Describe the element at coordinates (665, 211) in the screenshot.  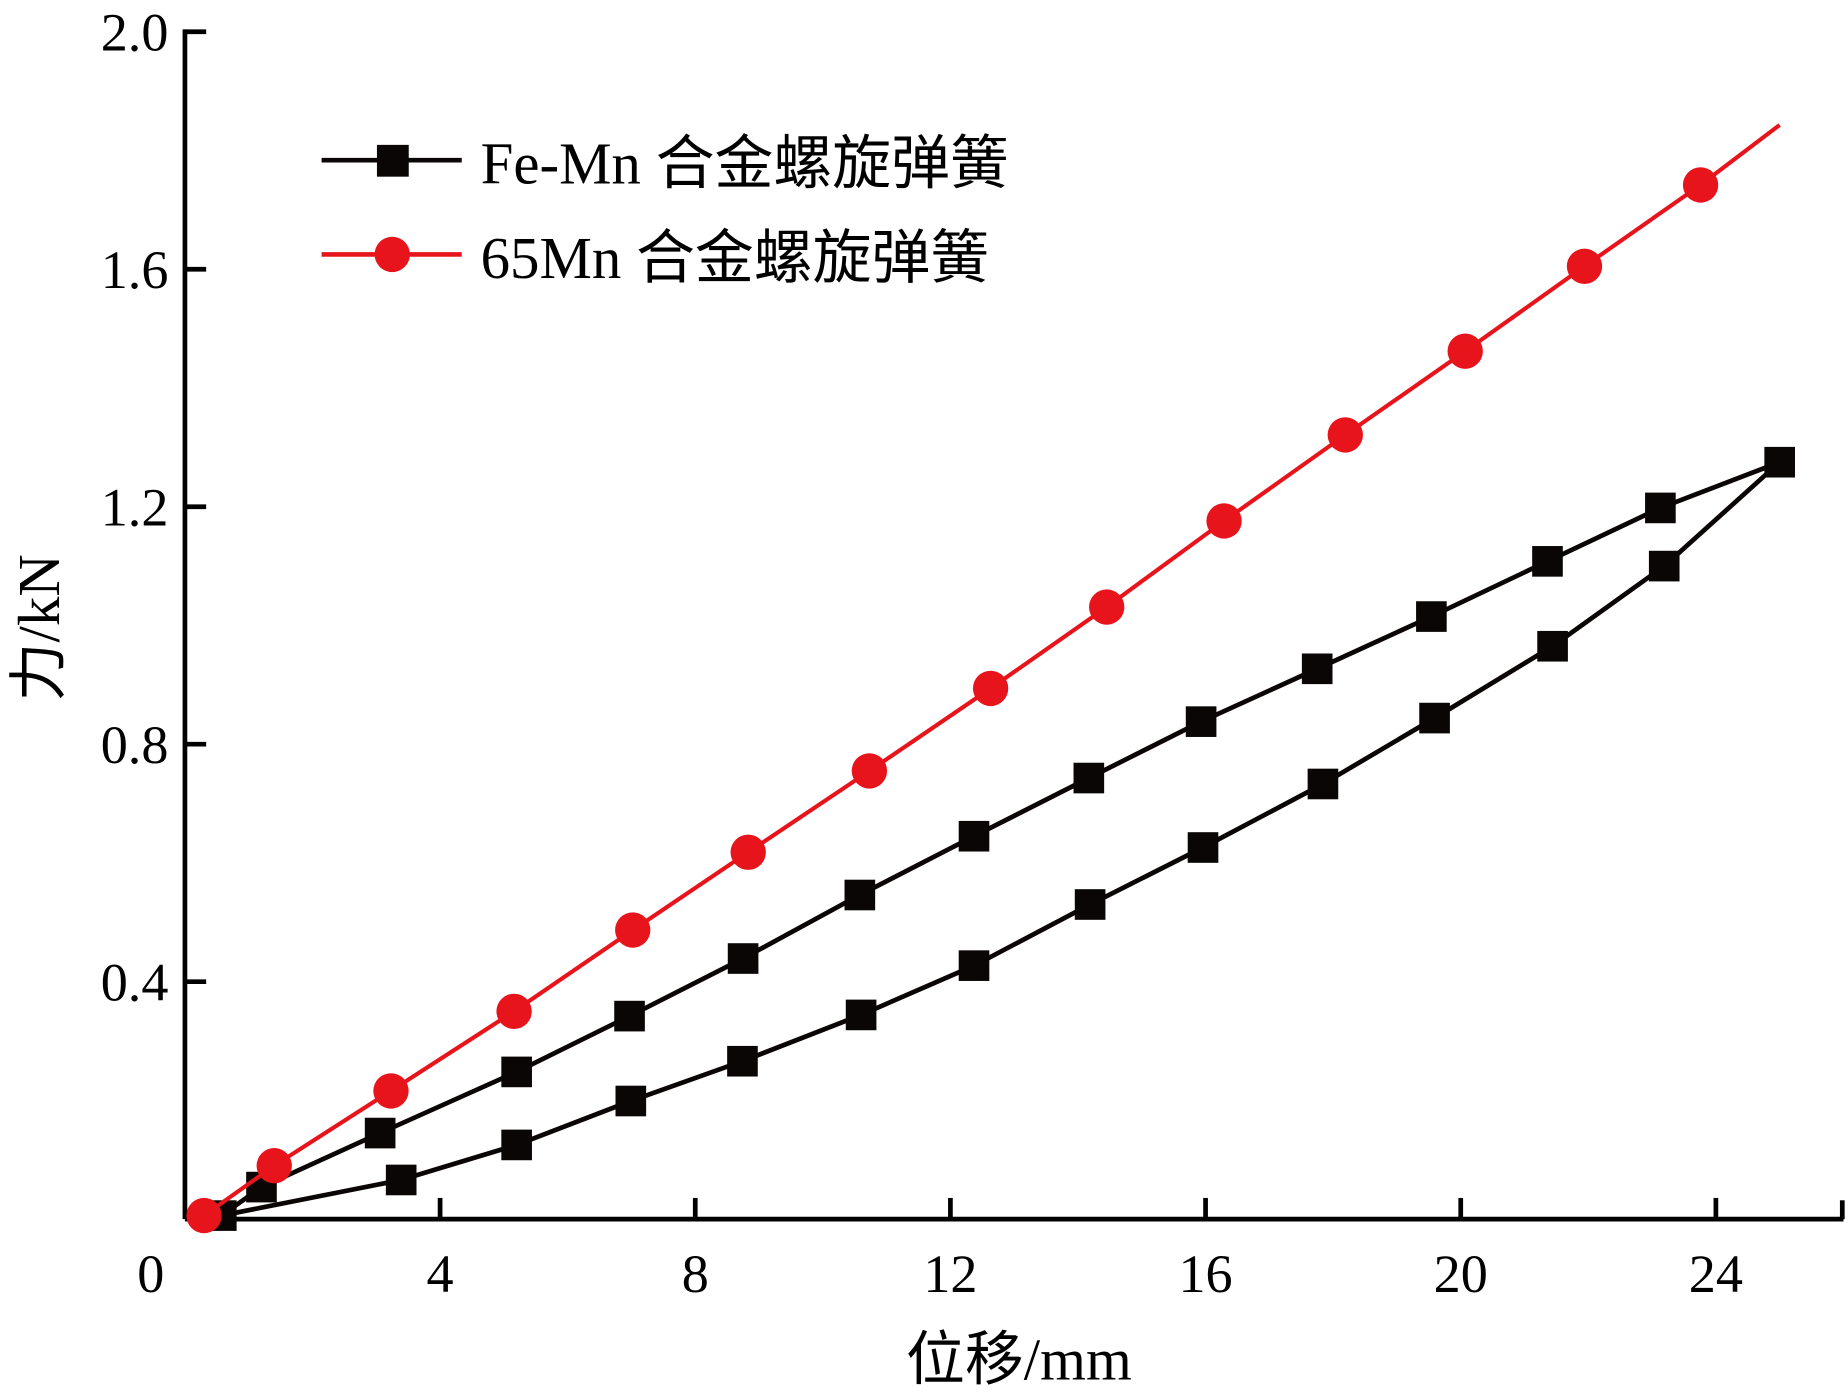
I see `legend: Fe-Mn 合金螺旋弹簧 65Mn 合金螺旋弹簧` at that location.